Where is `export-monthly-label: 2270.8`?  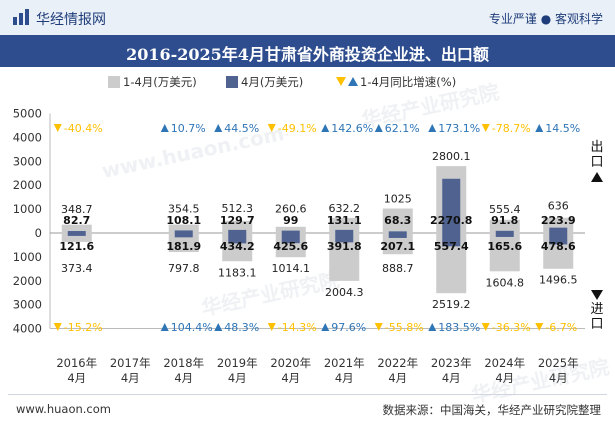
export-monthly-label: 2270.8 is located at coordinates (451, 220).